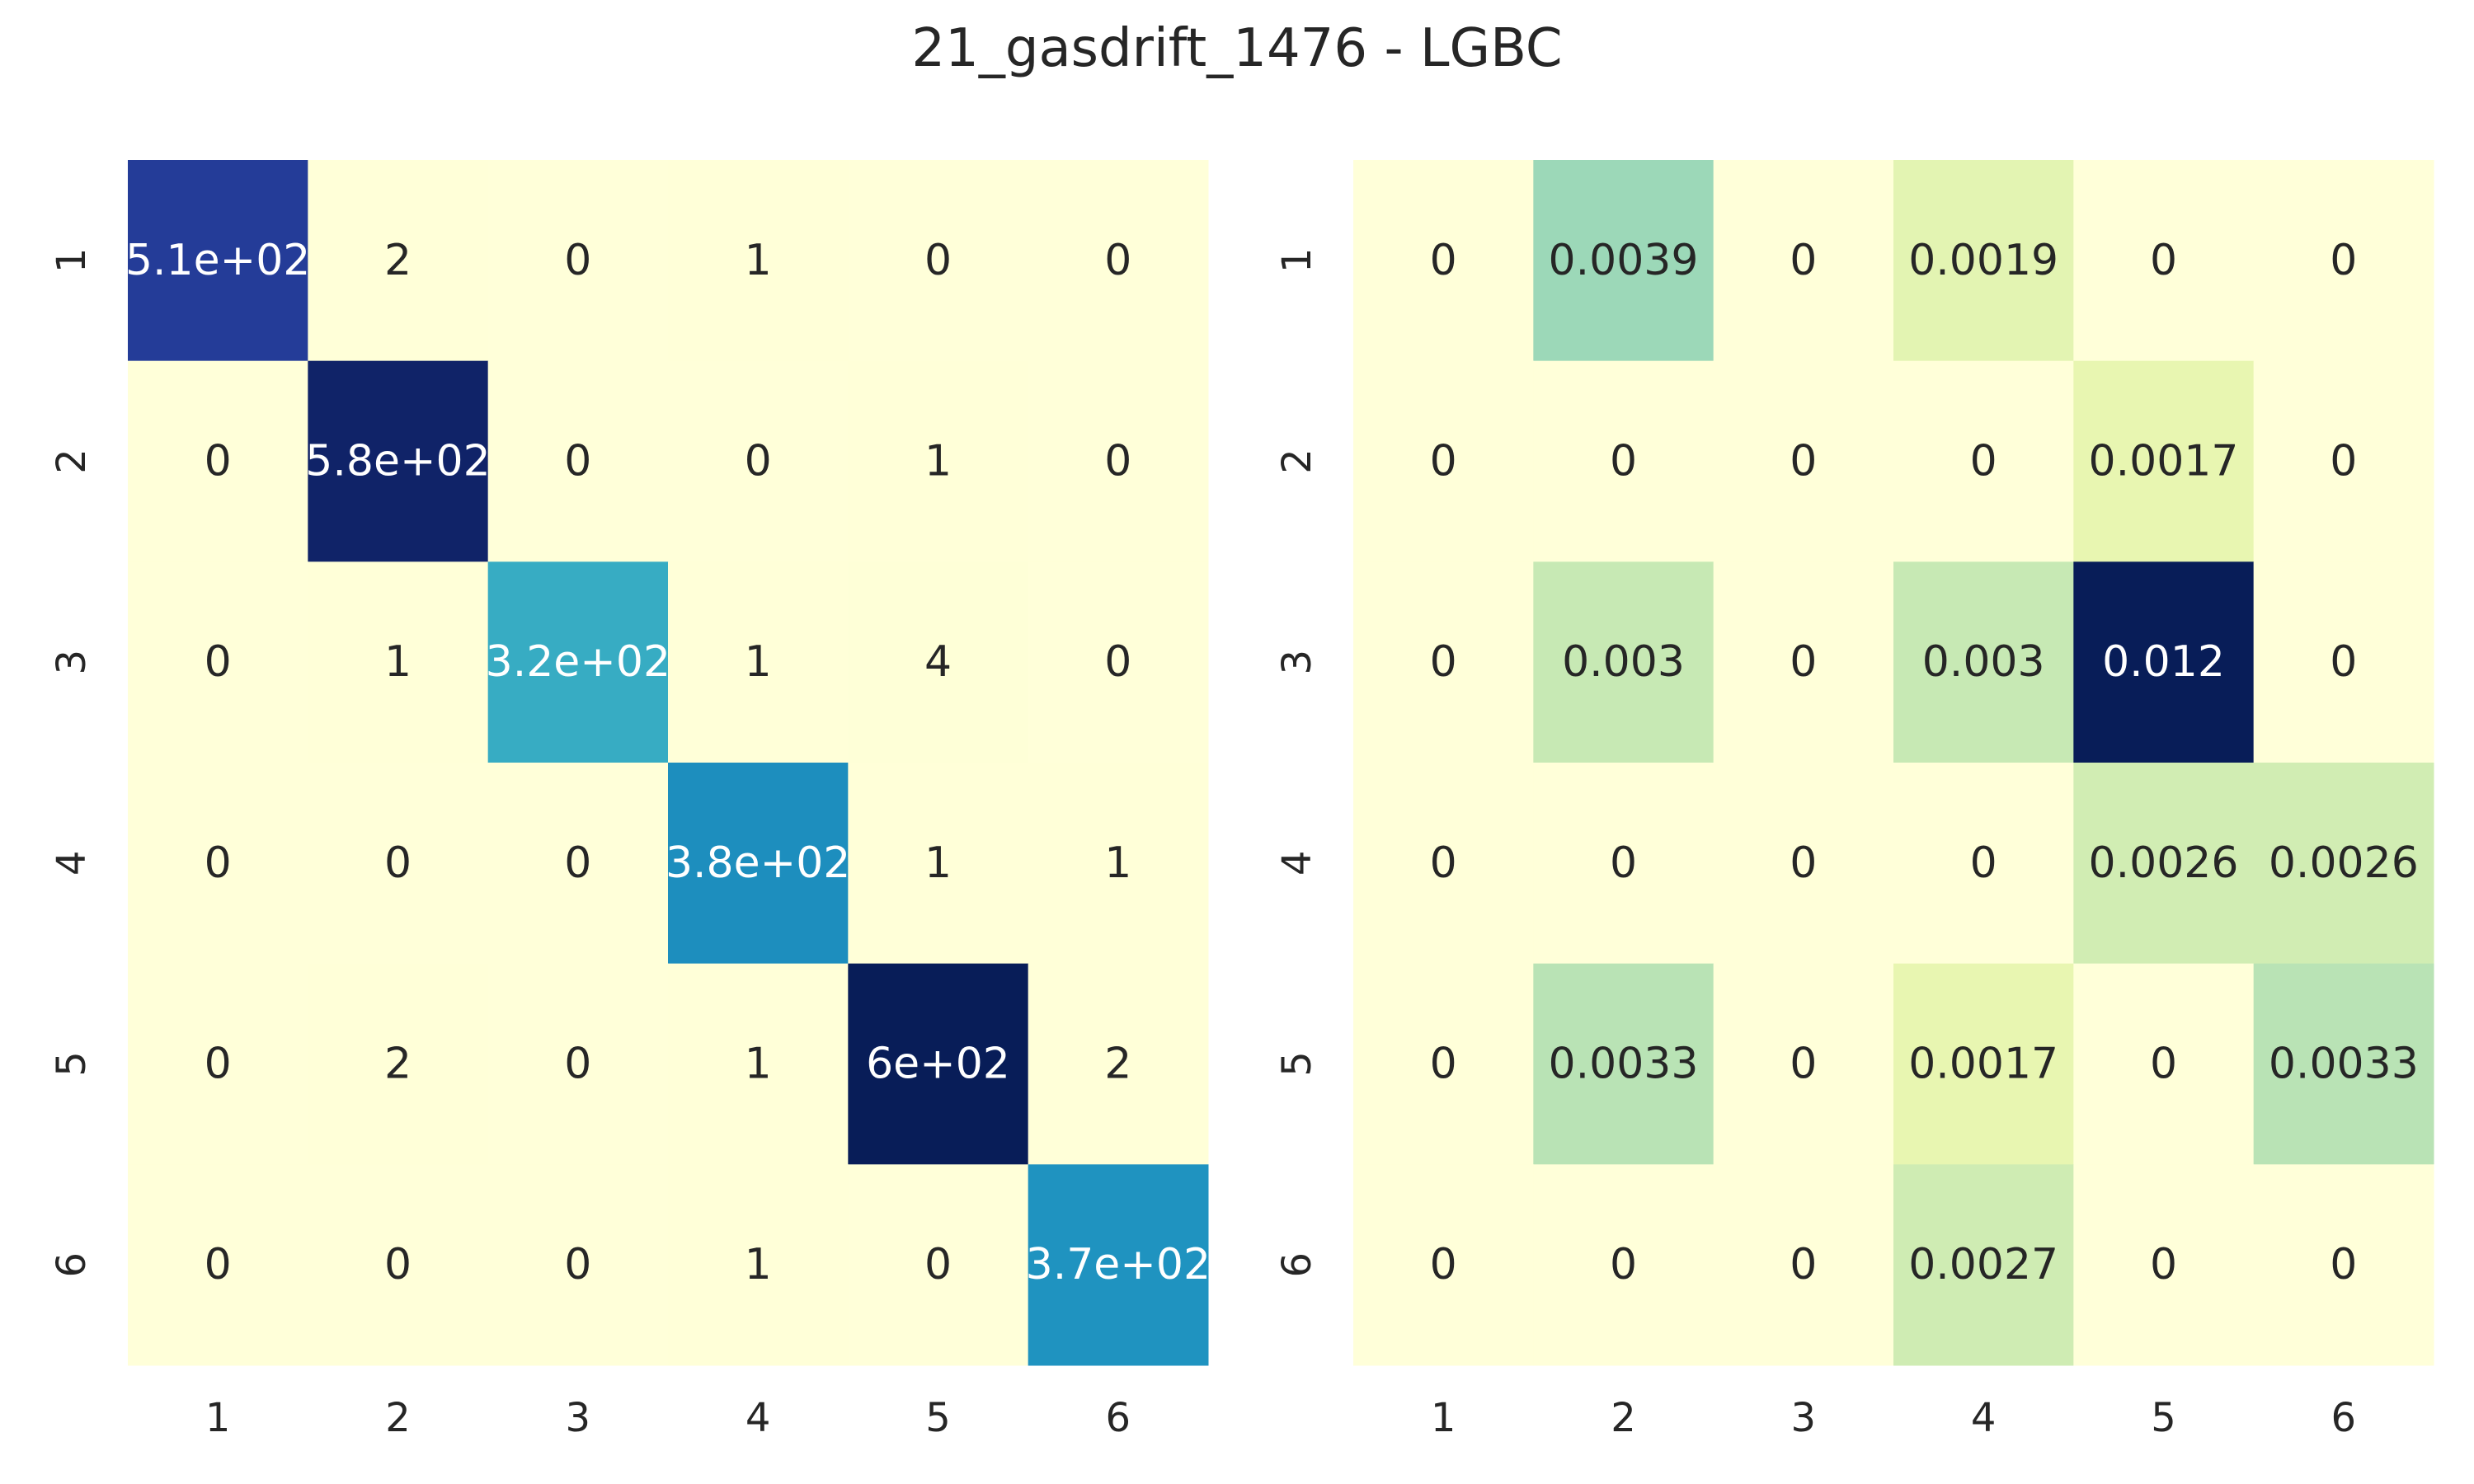 The width and height of the screenshot is (2474, 1484). Describe the element at coordinates (2163, 662) in the screenshot. I see `cell-value-label: 0.012` at that location.